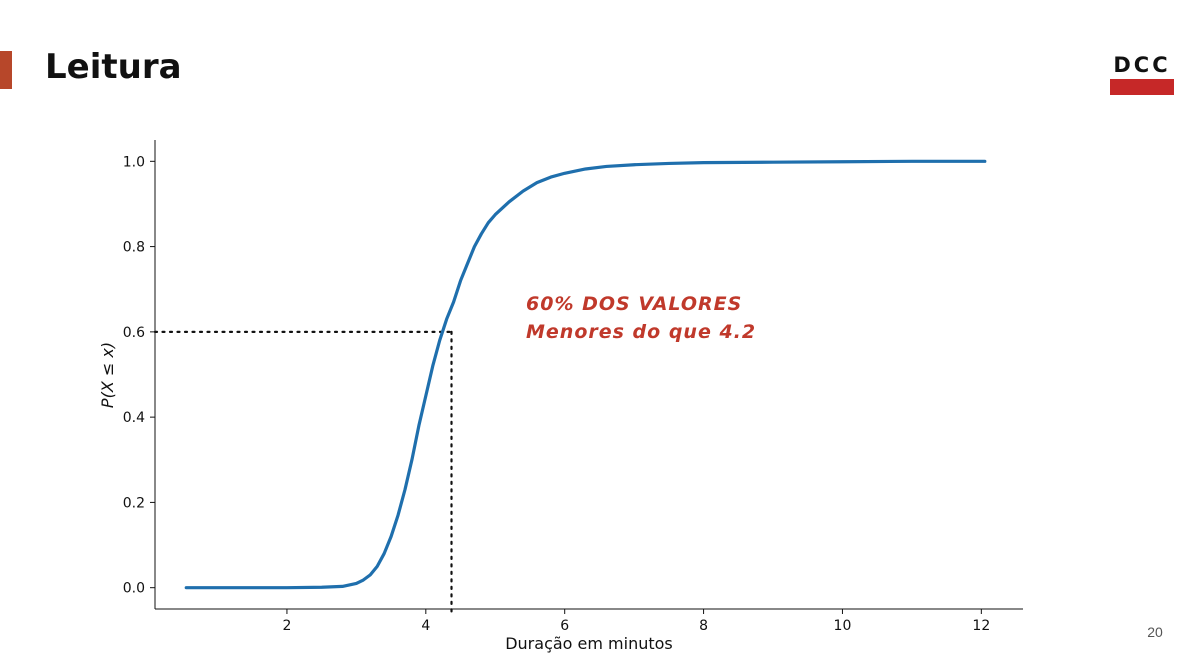 Image resolution: width=1183 pixels, height=669 pixels. I want to click on y-ticks: 0.0 0.2 0.4 0.6 0.8 1.0, so click(139, 375).